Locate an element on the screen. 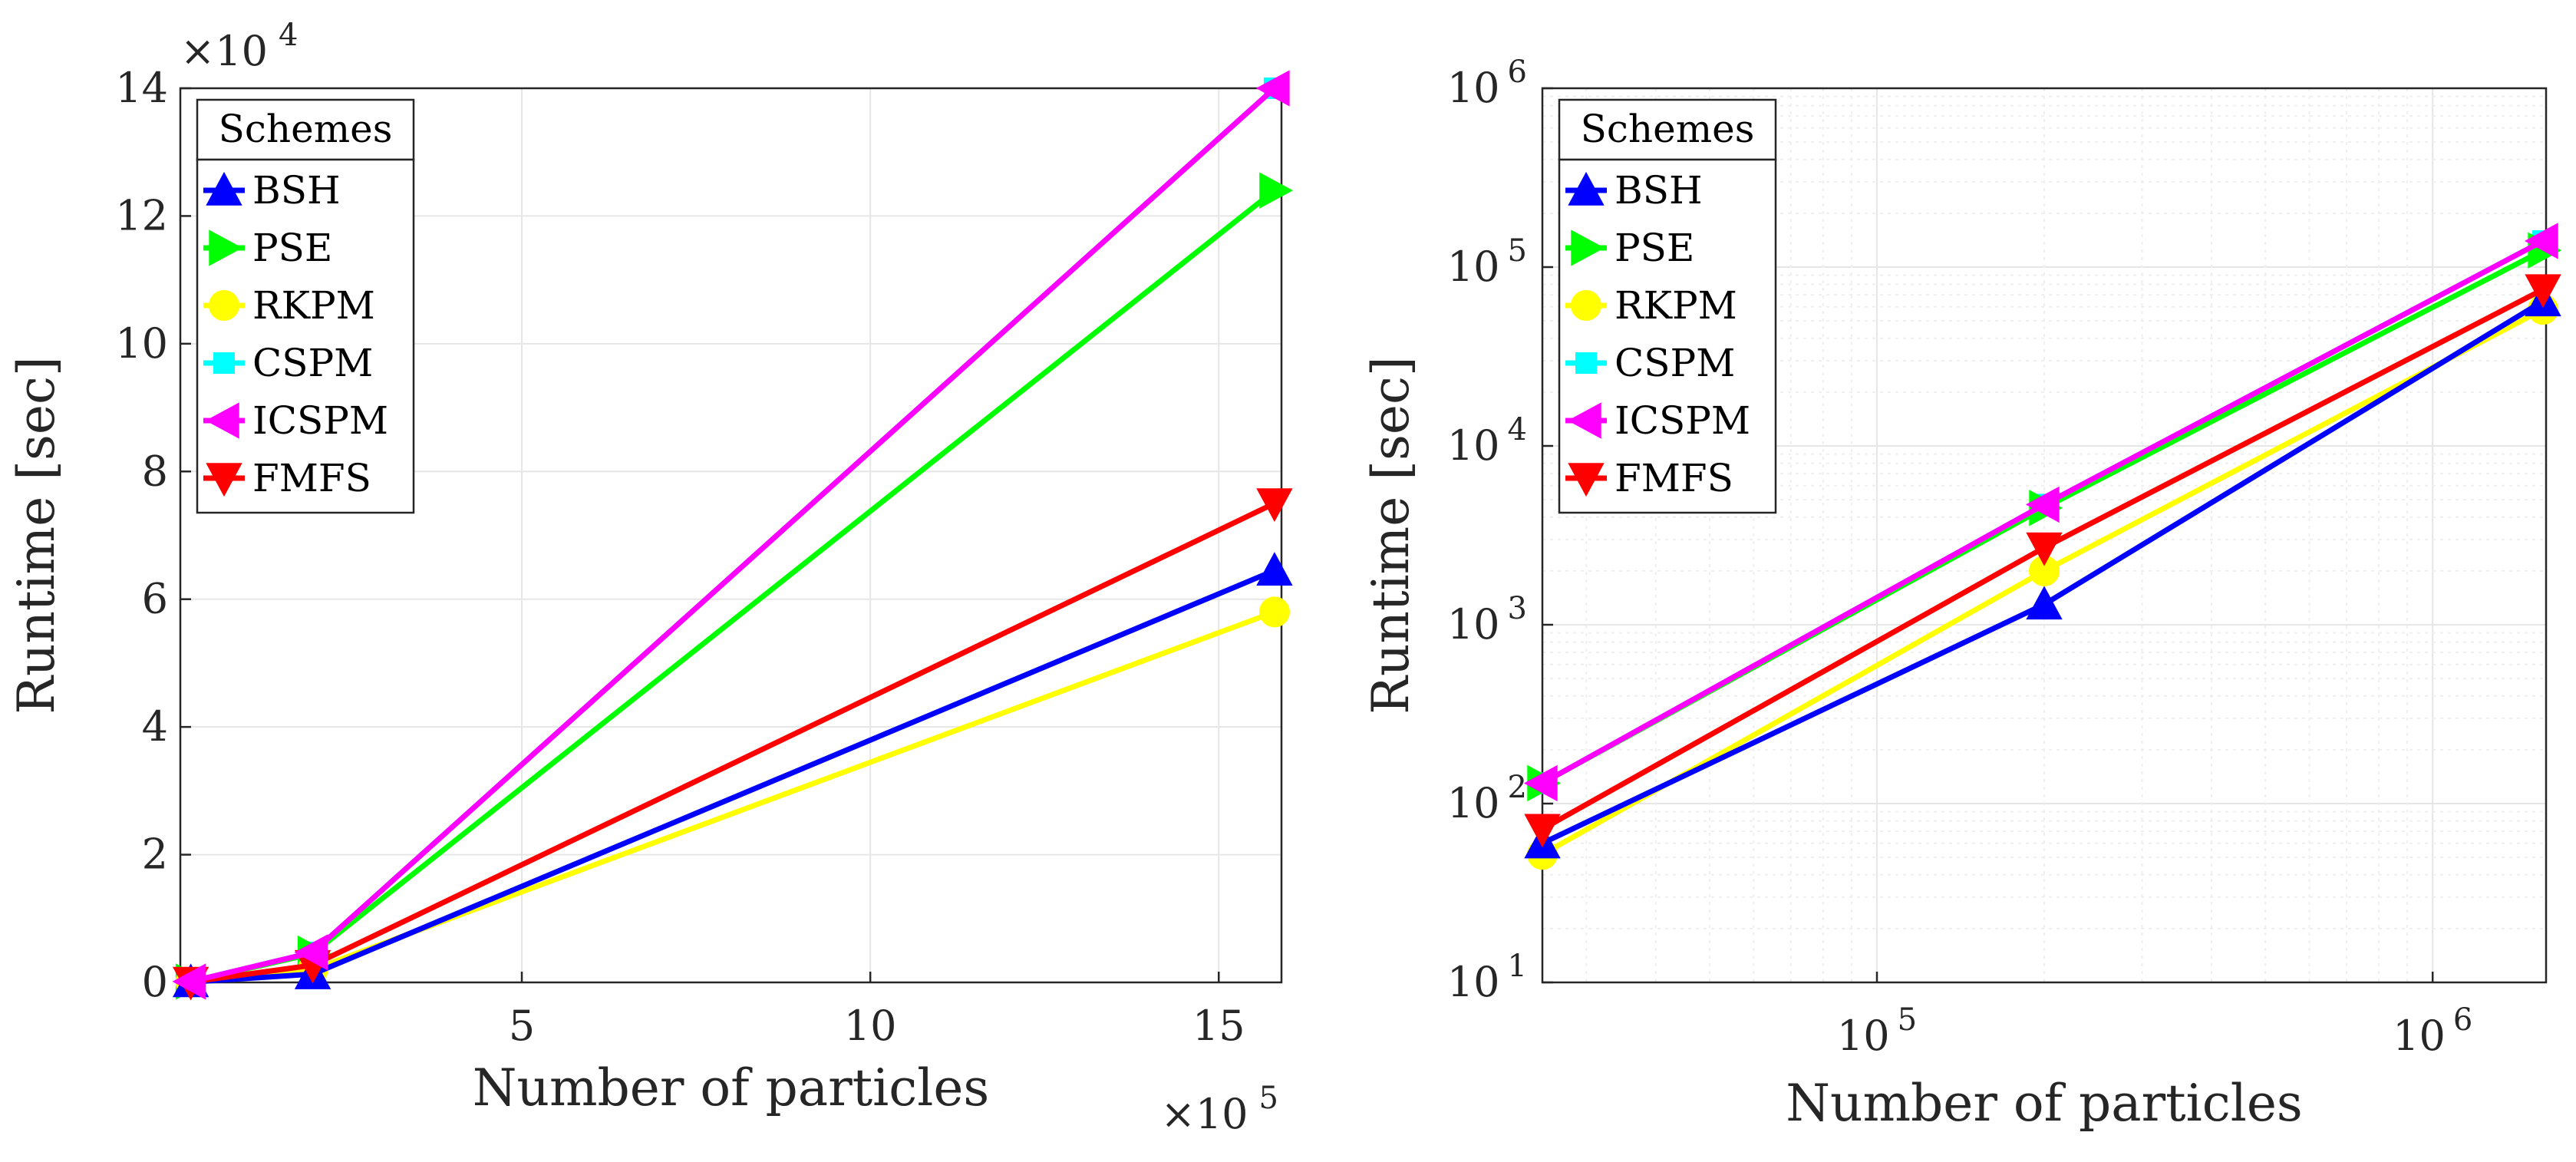 This screenshot has width=2576, height=1162. y-tick-label: 14 is located at coordinates (141, 88).